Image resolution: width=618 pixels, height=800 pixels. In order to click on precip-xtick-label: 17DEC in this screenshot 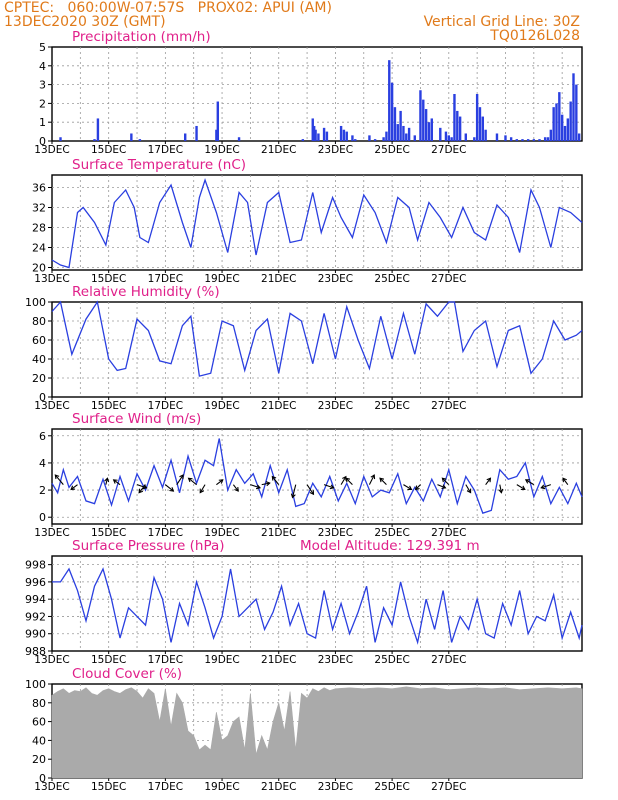, I will do `click(165, 150)`.